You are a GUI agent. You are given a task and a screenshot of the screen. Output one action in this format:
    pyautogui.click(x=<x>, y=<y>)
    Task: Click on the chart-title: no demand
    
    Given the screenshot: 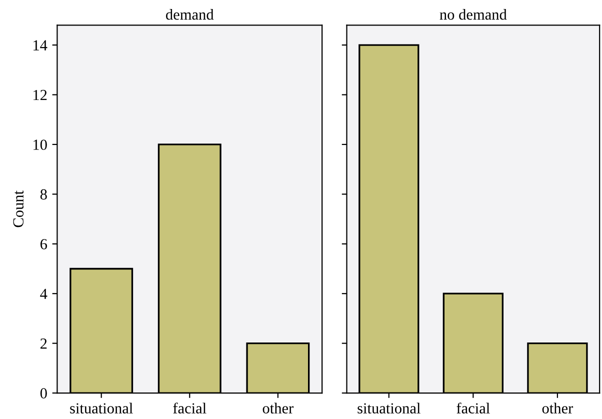 What is the action you would take?
    pyautogui.click(x=473, y=14)
    